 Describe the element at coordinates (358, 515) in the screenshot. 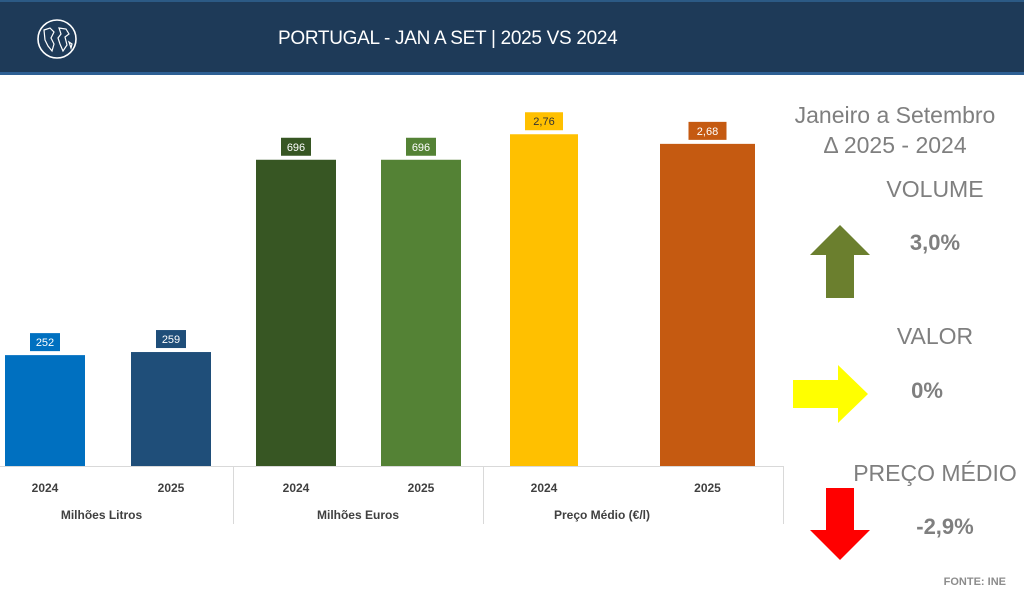

I see `group-label: Milhões Euros` at that location.